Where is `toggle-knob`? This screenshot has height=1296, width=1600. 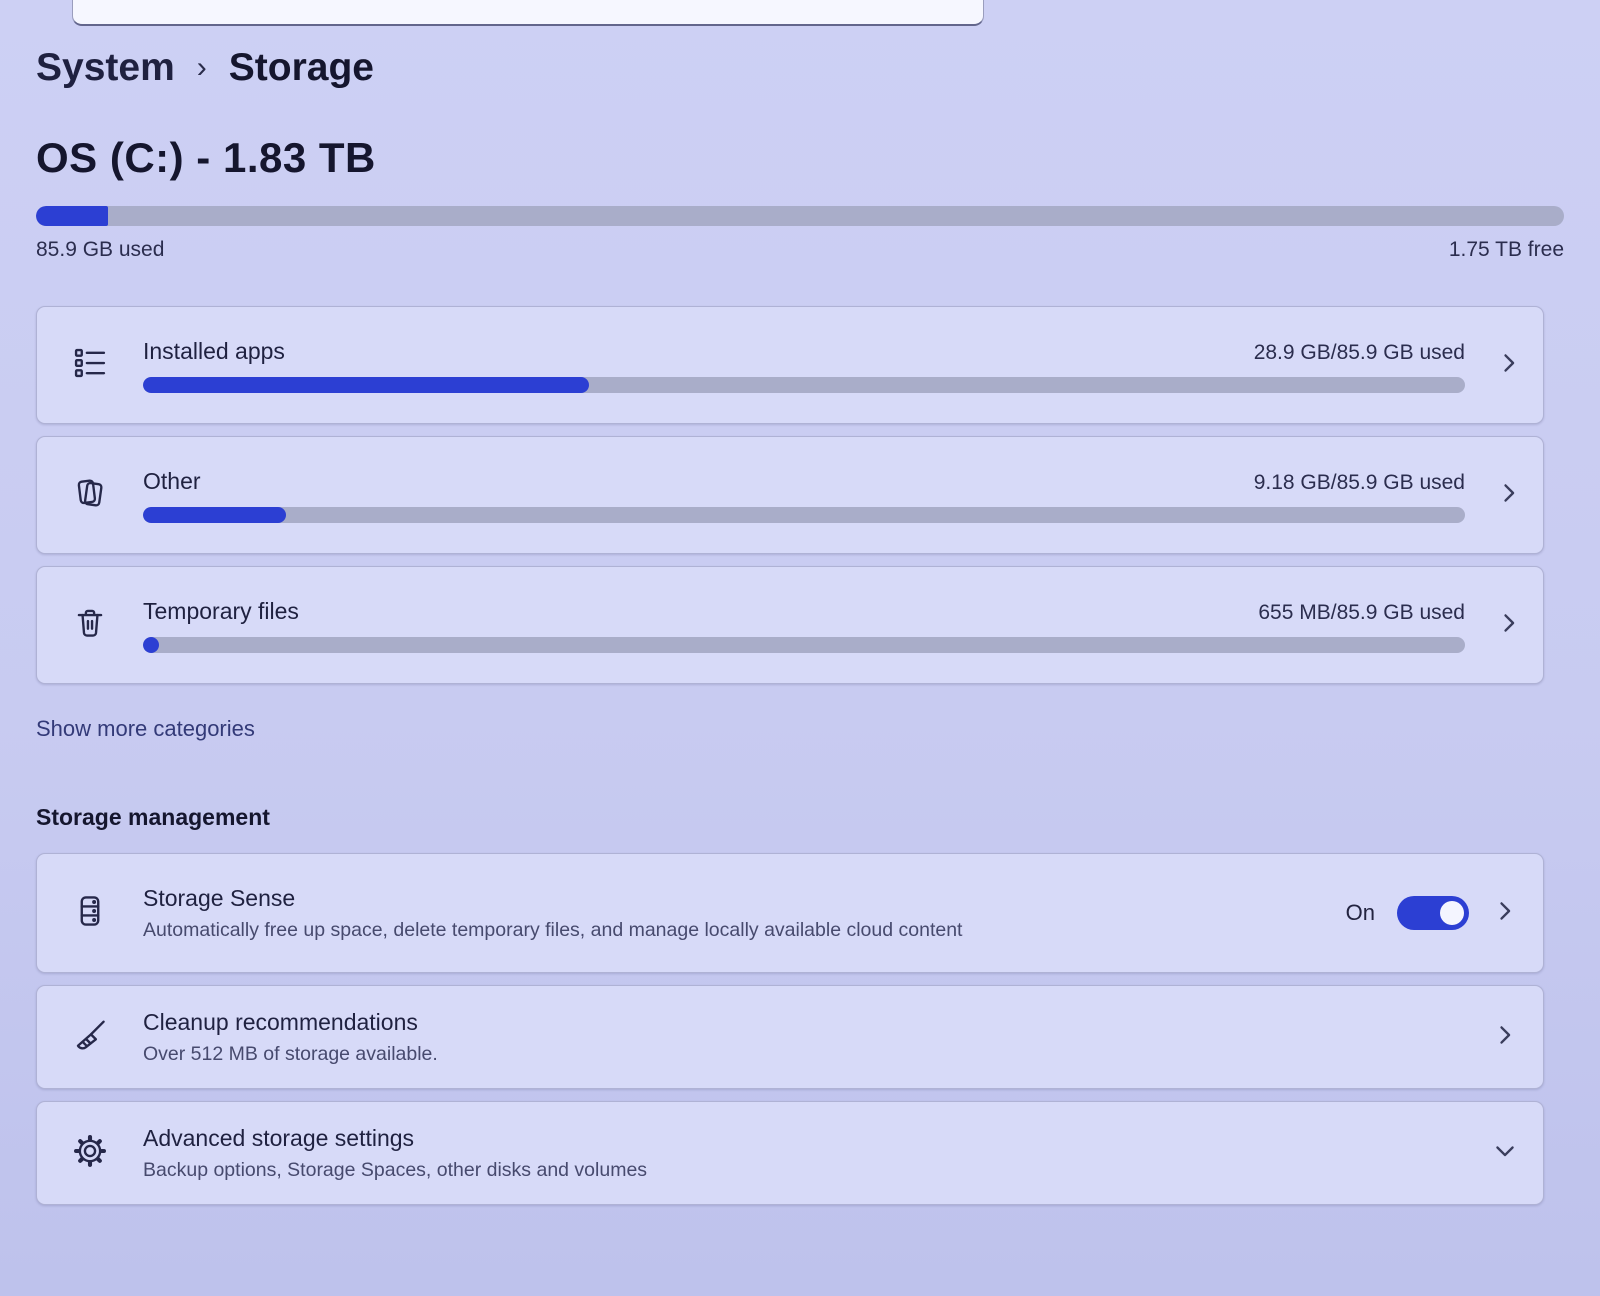 toggle-knob is located at coordinates (1452, 913).